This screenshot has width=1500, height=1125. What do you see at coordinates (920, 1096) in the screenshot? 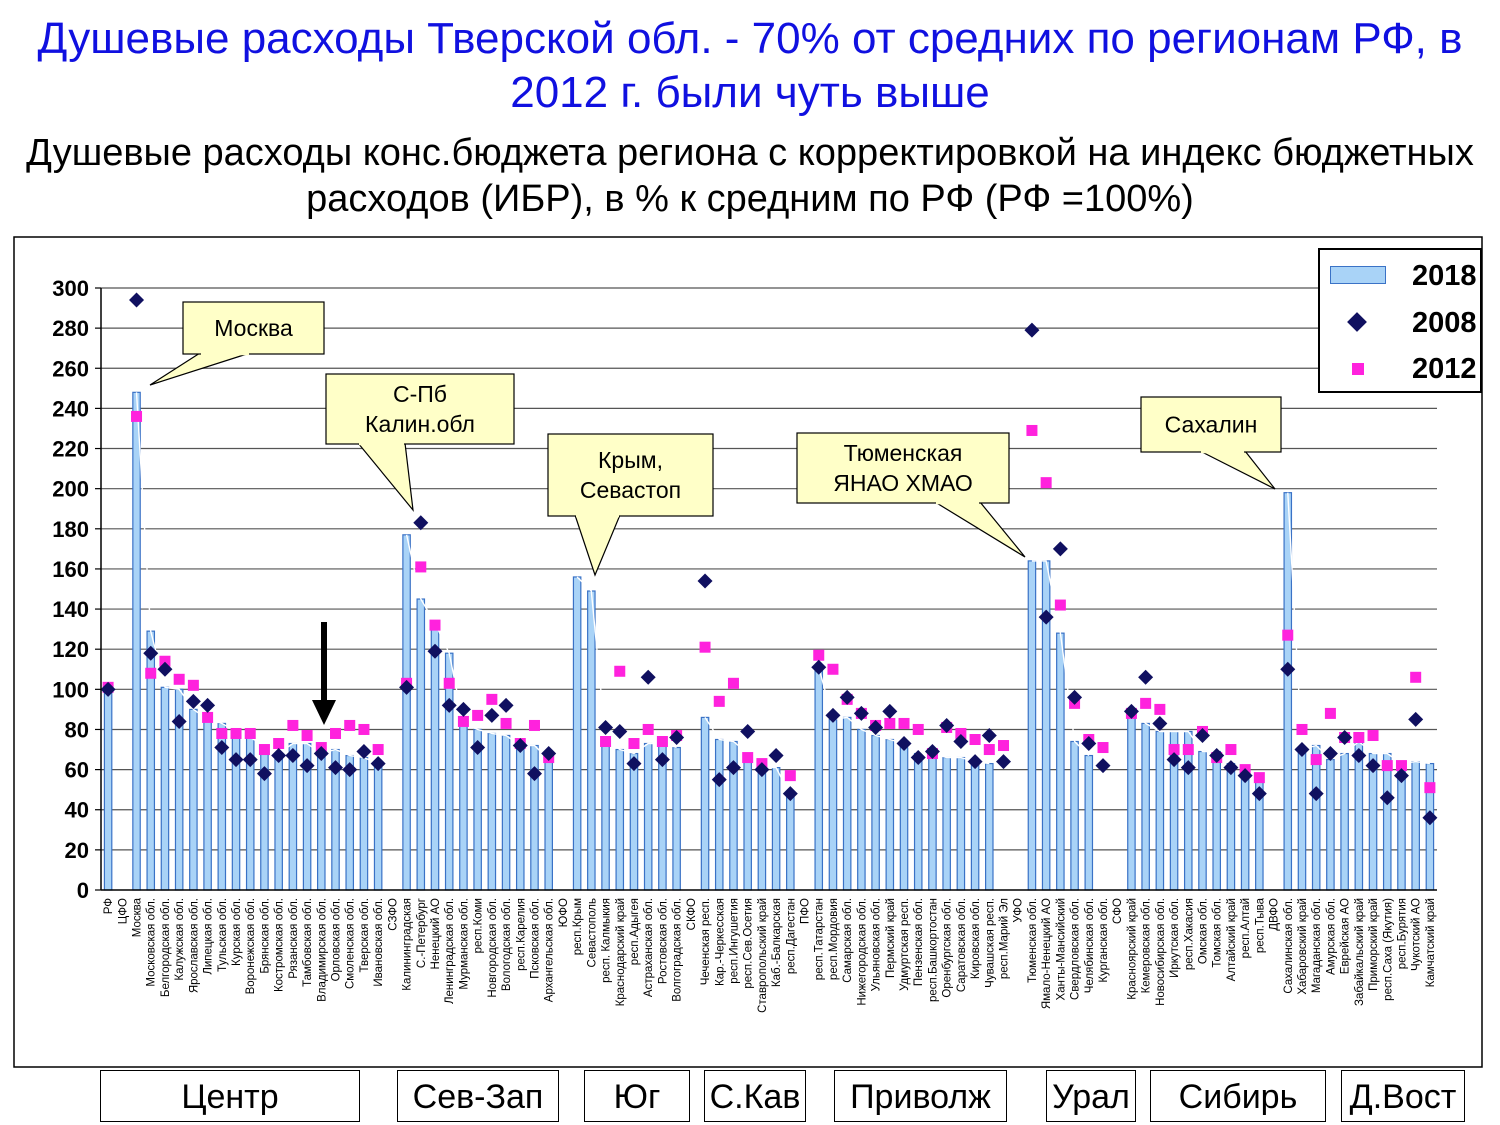
I see `region-volga: Приволж` at bounding box center [920, 1096].